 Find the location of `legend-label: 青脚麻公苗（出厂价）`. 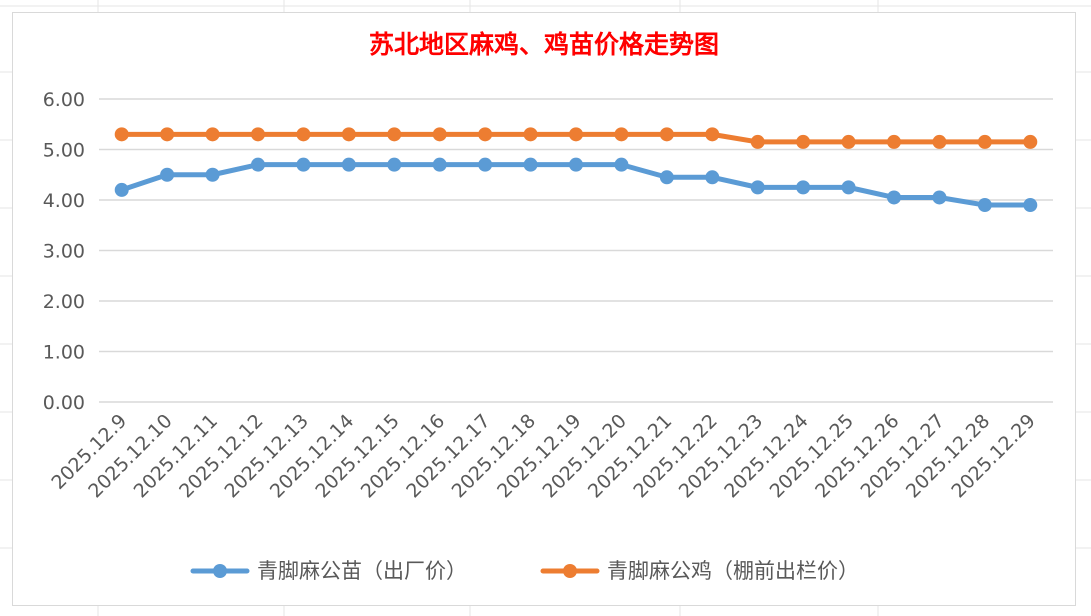

legend-label: 青脚麻公苗（出厂价） is located at coordinates (362, 571).